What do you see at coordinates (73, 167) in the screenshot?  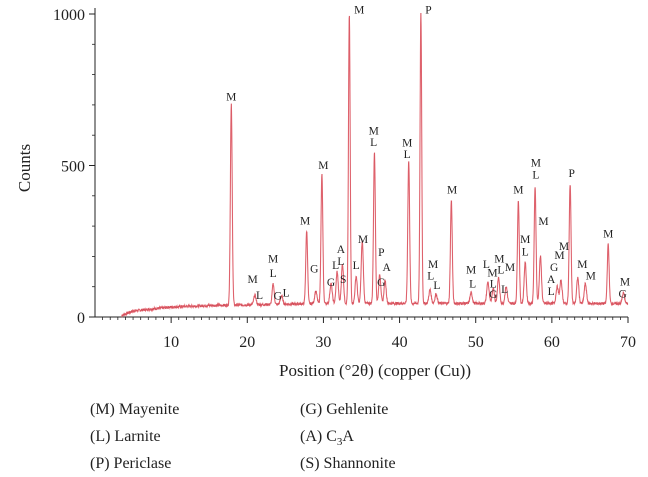 I see `y-tick-label: 500` at bounding box center [73, 167].